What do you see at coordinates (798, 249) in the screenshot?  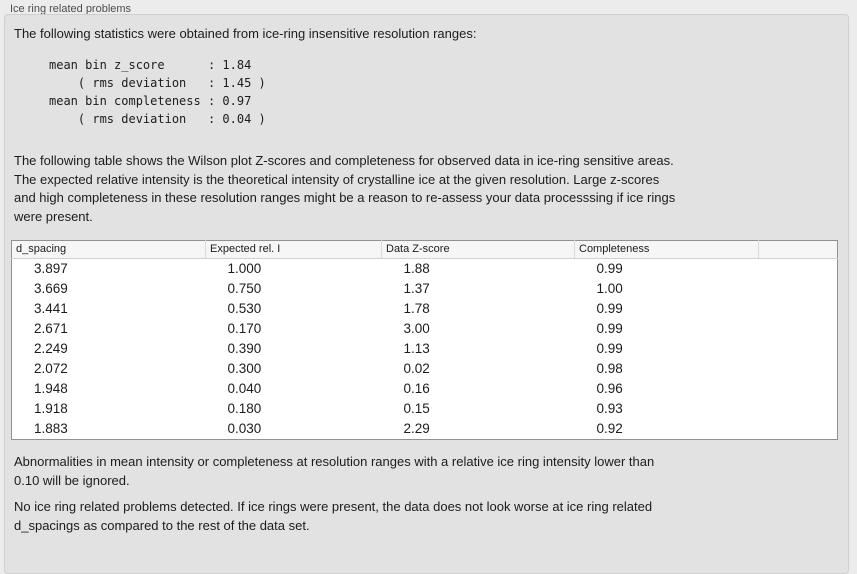 I see `column-header` at bounding box center [798, 249].